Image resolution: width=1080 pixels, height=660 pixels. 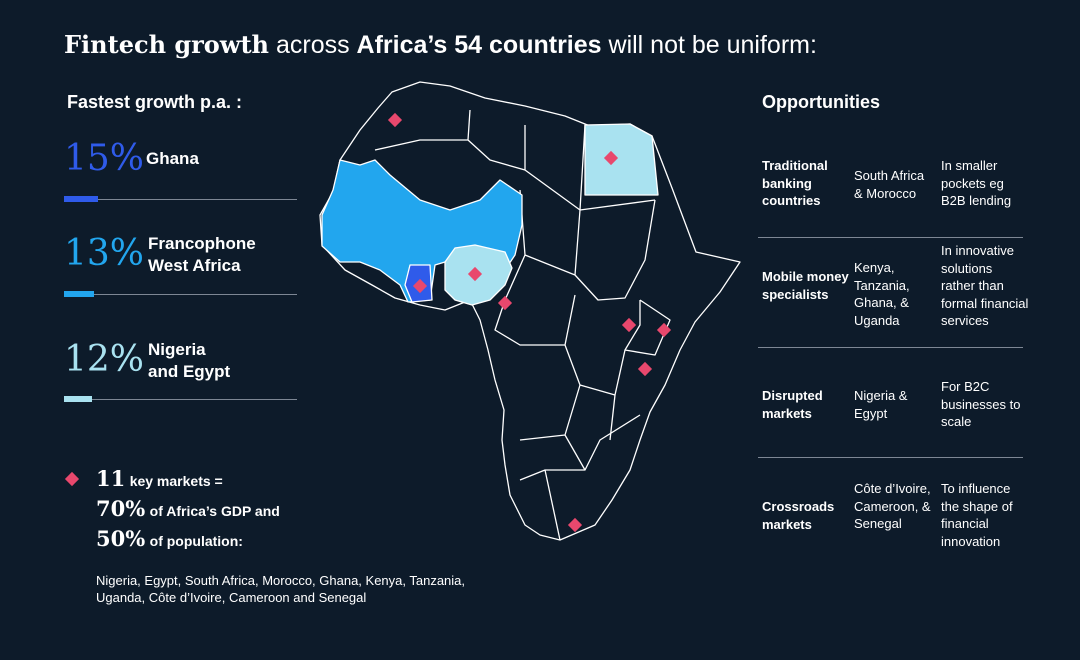 What do you see at coordinates (202, 243) in the screenshot?
I see `stat-francophone-label-line1: Francophone` at bounding box center [202, 243].